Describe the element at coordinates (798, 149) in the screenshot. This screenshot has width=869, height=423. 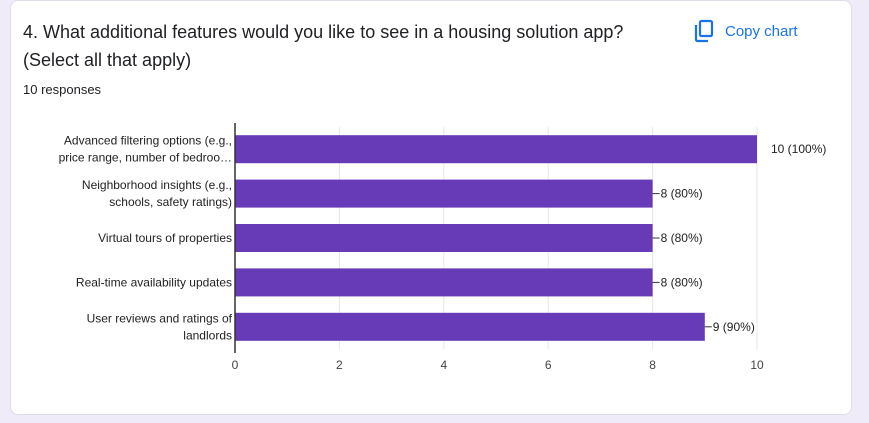
I see `data-label: 10 (100%)` at that location.